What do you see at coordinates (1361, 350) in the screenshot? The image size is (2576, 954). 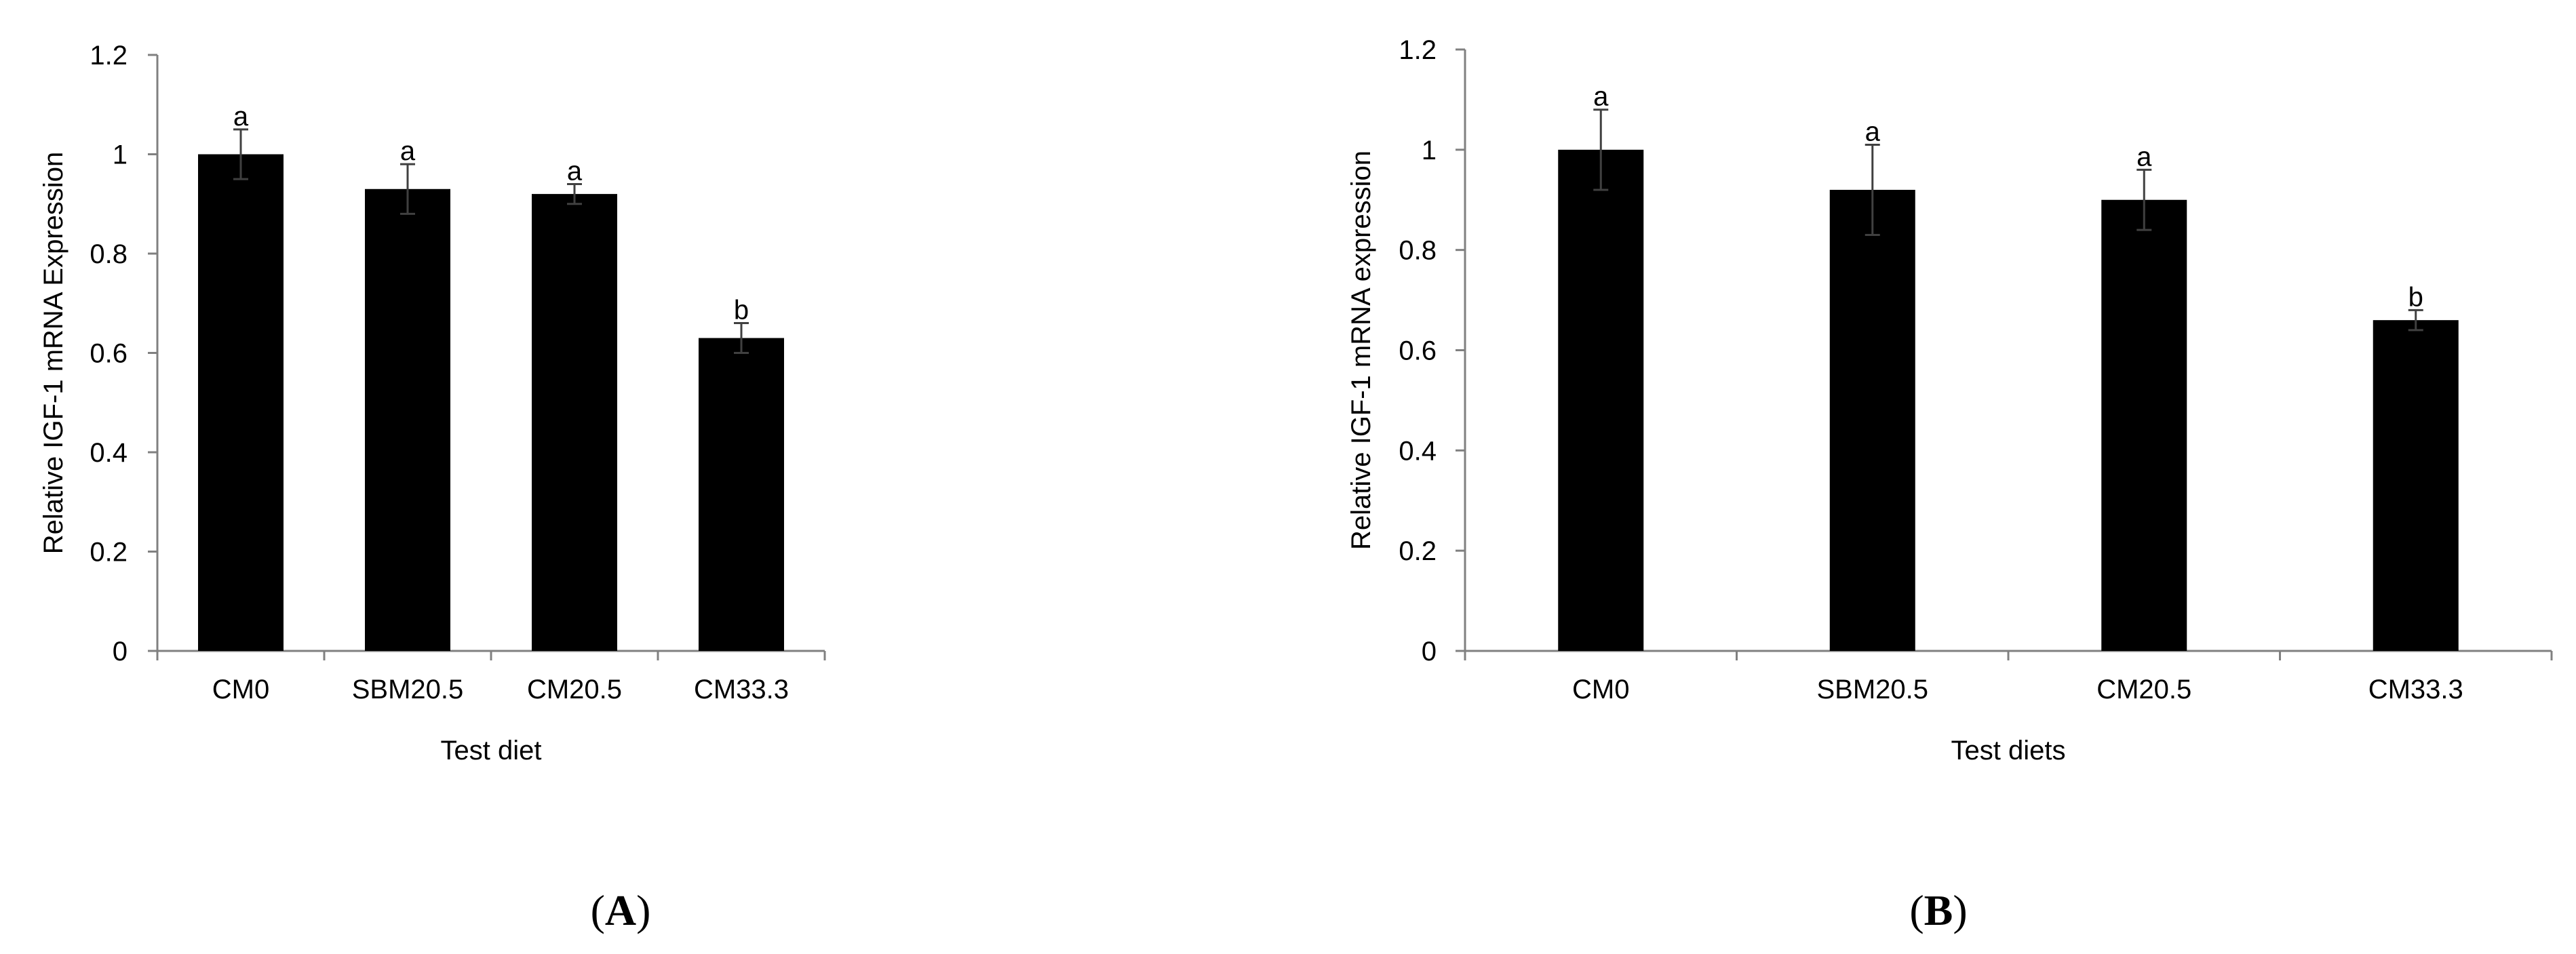 I see `y-axis-title: Relative IGF-1 mRNA expression` at bounding box center [1361, 350].